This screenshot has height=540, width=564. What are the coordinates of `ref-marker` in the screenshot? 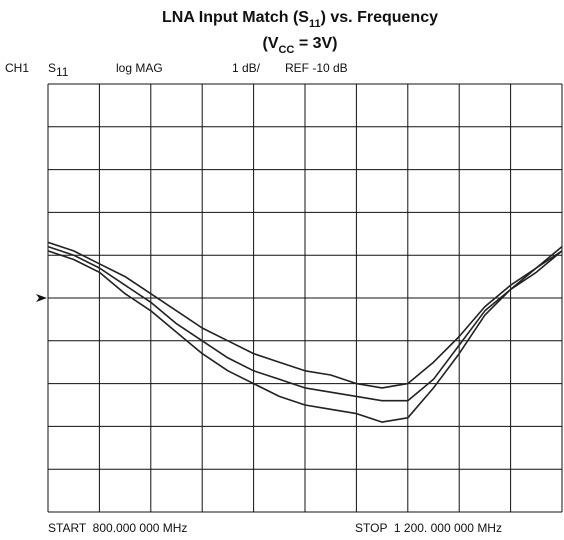 It's located at (41, 298).